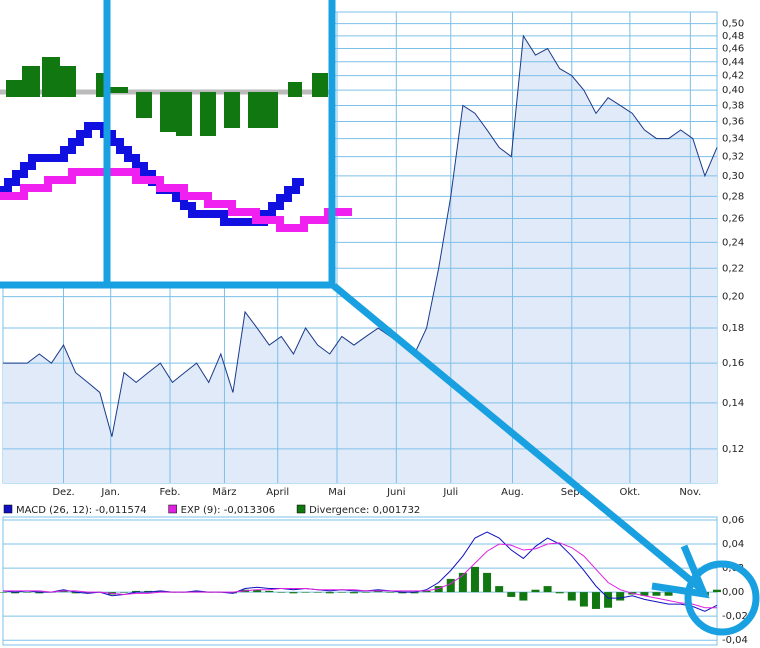  What do you see at coordinates (176, 200) in the screenshot?
I see `zoom-exp` at bounding box center [176, 200].